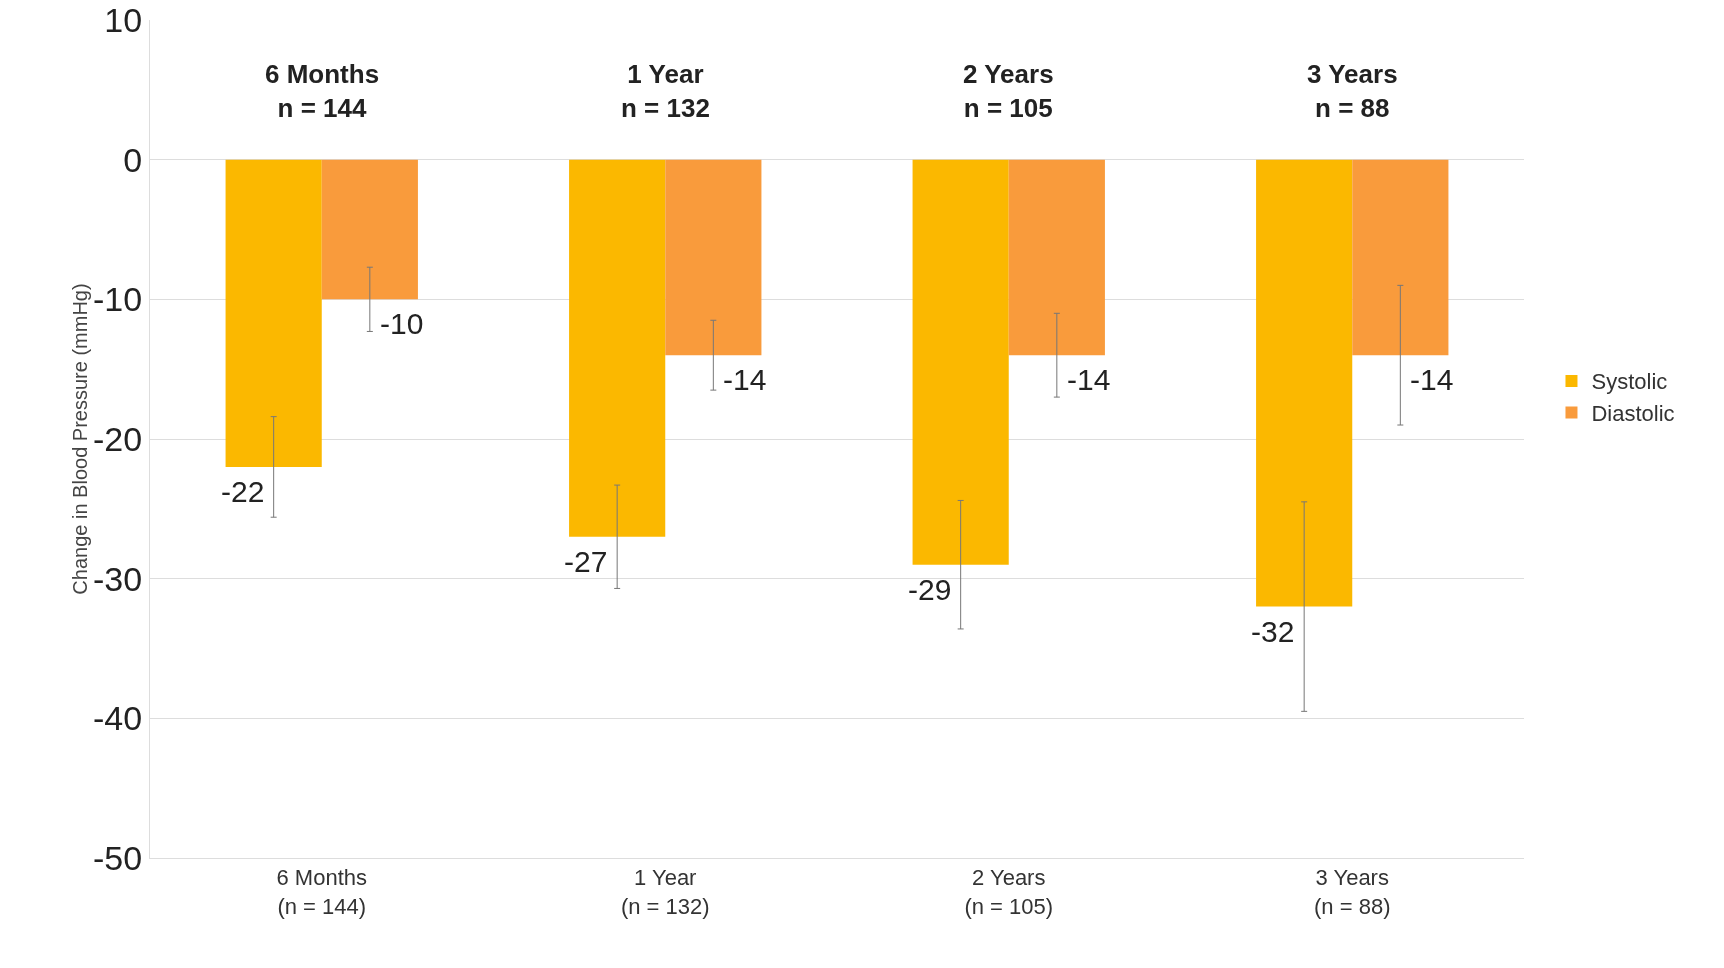 This screenshot has width=1724, height=968. Describe the element at coordinates (665, 91) in the screenshot. I see `annotation: 1 Year n = 132` at that location.